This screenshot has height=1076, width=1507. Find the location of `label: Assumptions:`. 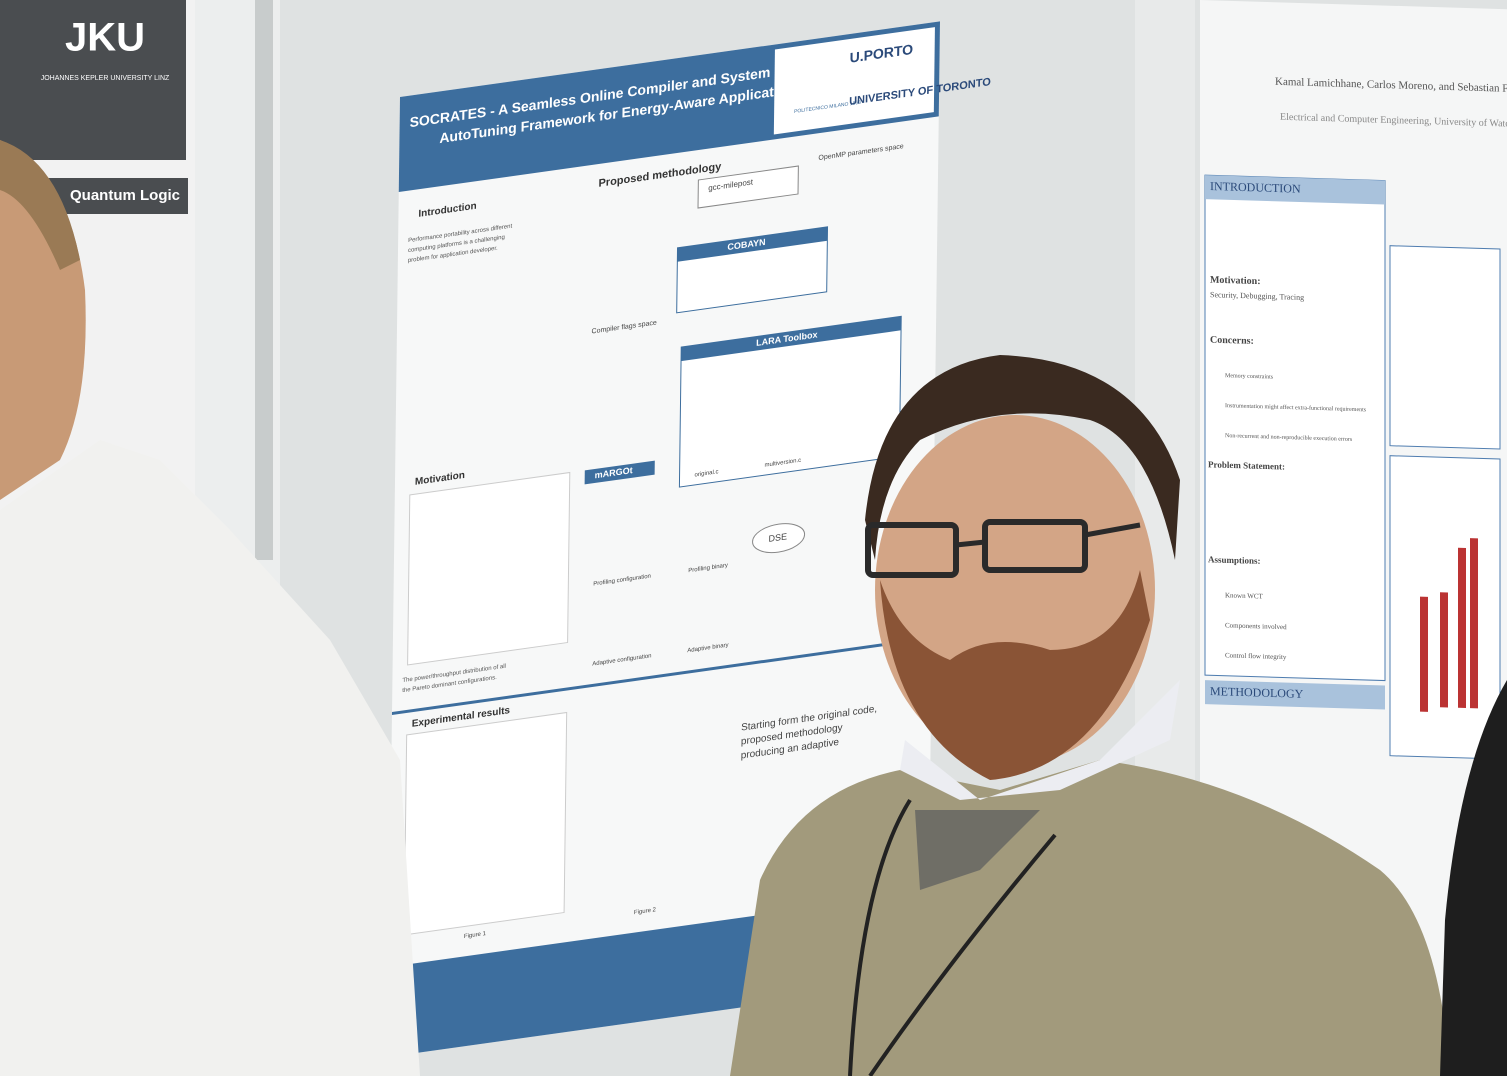

label: Assumptions: is located at coordinates (1234, 560).